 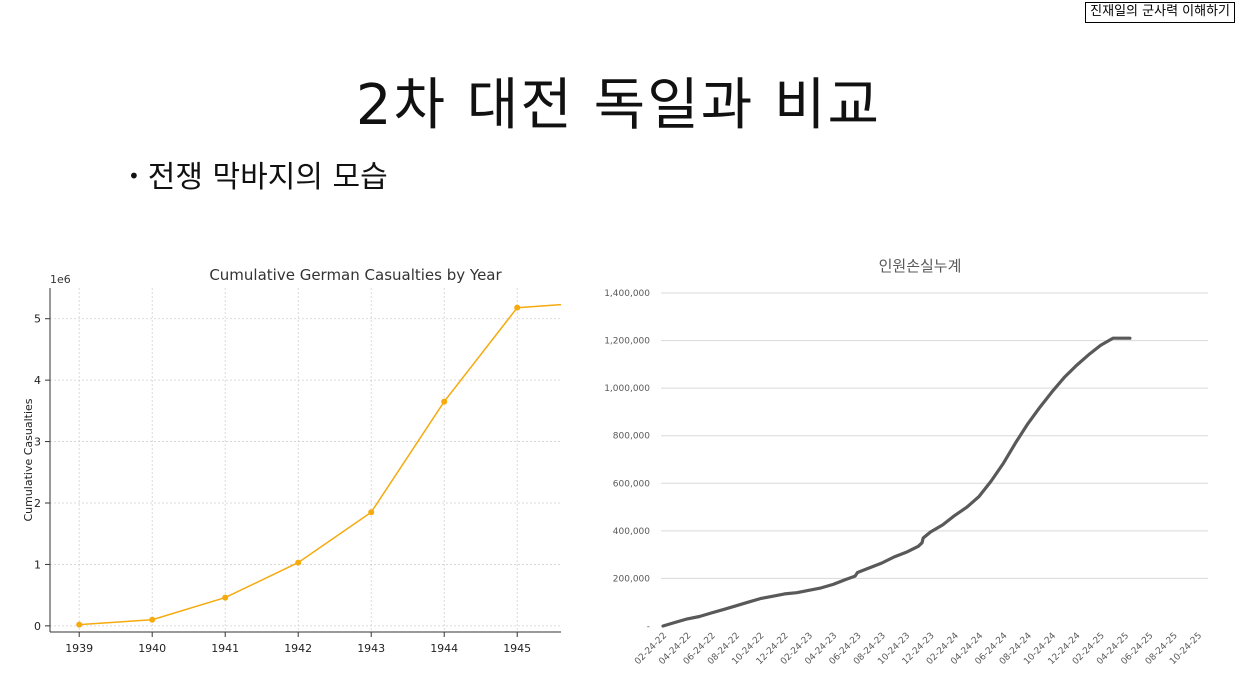 I want to click on x-tick-label: 1940, so click(x=152, y=648).